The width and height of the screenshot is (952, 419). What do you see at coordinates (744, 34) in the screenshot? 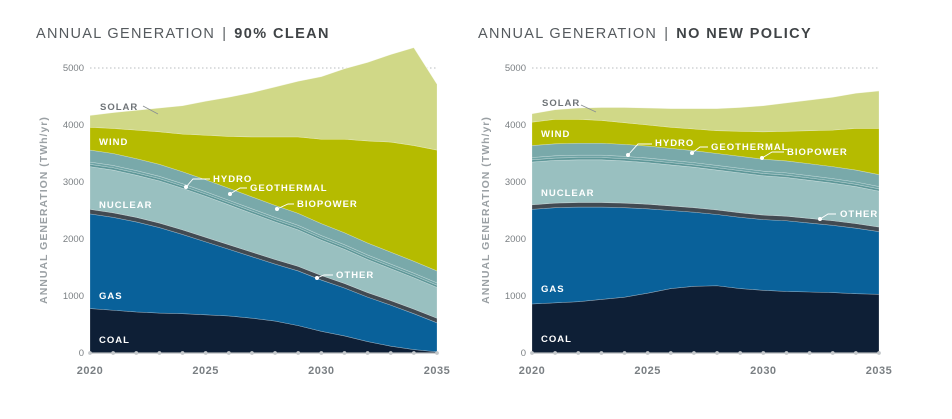
I see `chart-subtitle: NO NEW POLICY` at bounding box center [744, 34].